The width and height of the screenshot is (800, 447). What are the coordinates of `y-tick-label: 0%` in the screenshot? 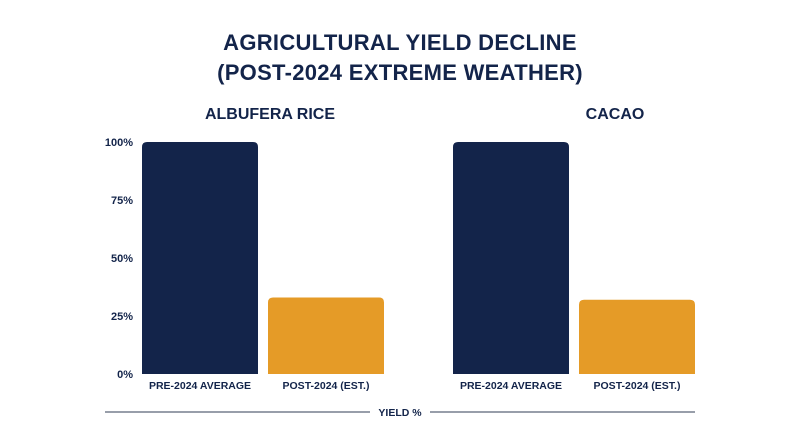 It's located at (125, 375).